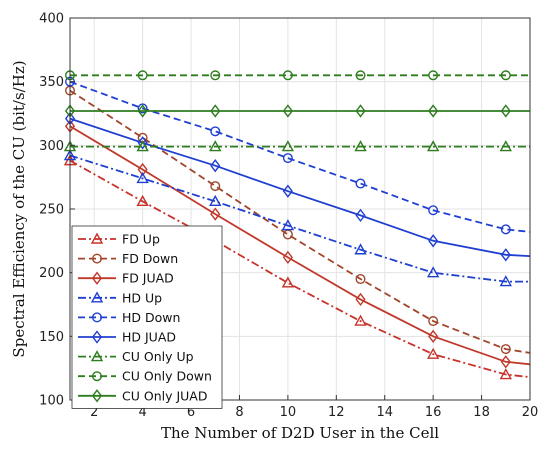 The image size is (550, 458). Describe the element at coordinates (481, 412) in the screenshot. I see `x-tick-label: 18` at that location.